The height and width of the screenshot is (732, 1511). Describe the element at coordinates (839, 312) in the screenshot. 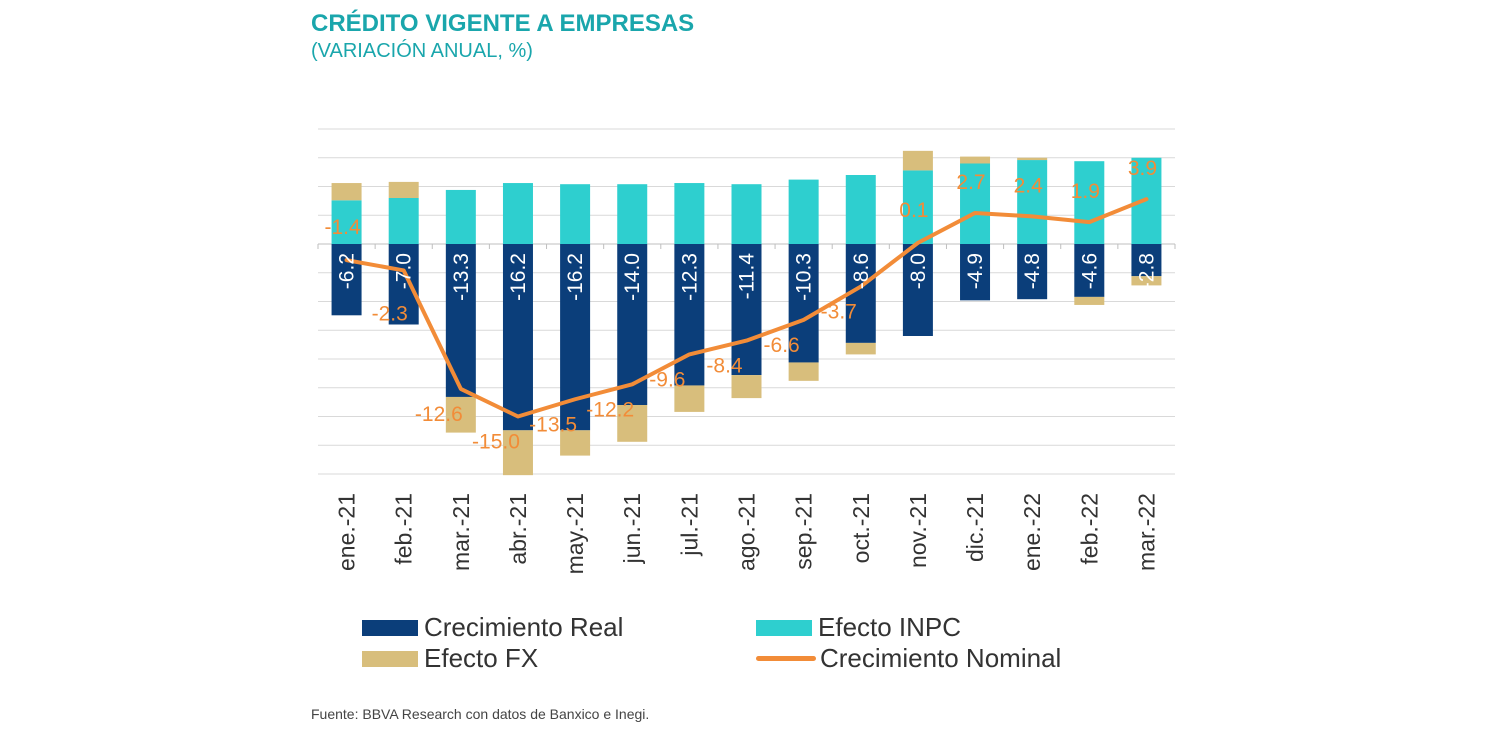

I see `nominal-label: -3.7` at that location.